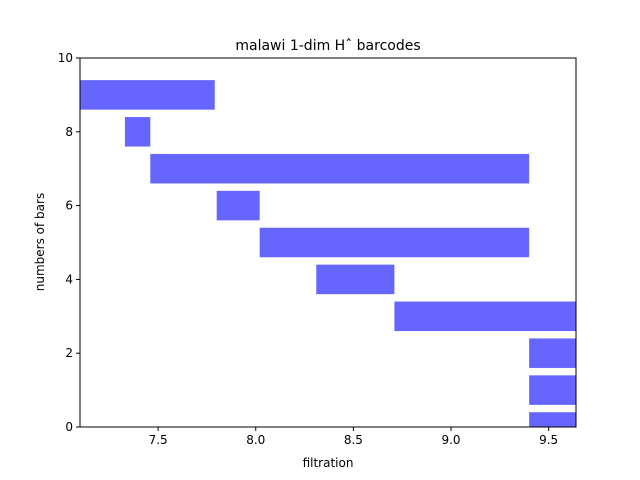 This screenshot has width=640, height=480. I want to click on x-tick-label: 9.0, so click(450, 440).